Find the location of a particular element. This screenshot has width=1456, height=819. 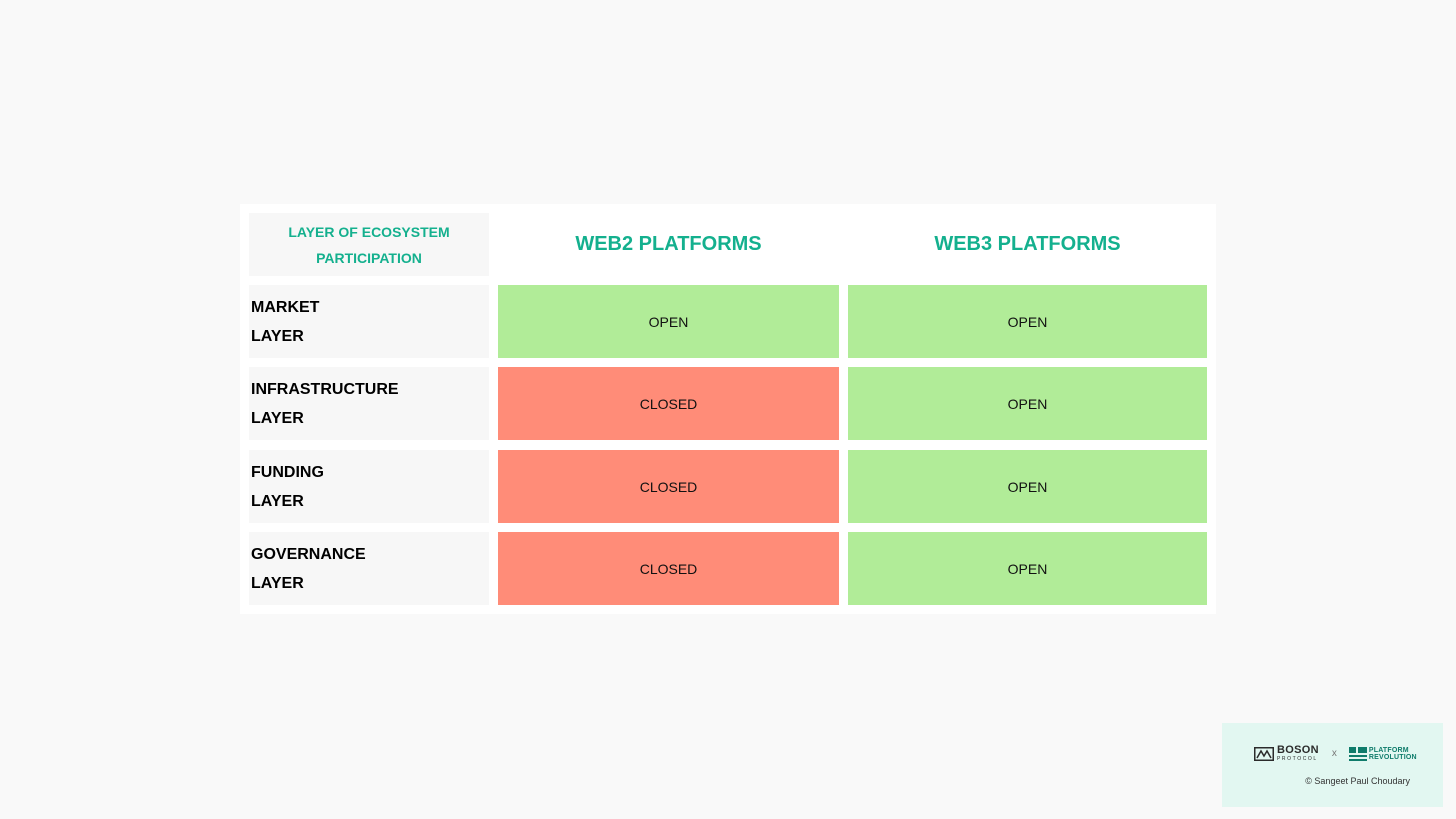

platform-line2: REVOLUTION is located at coordinates (1392, 757).